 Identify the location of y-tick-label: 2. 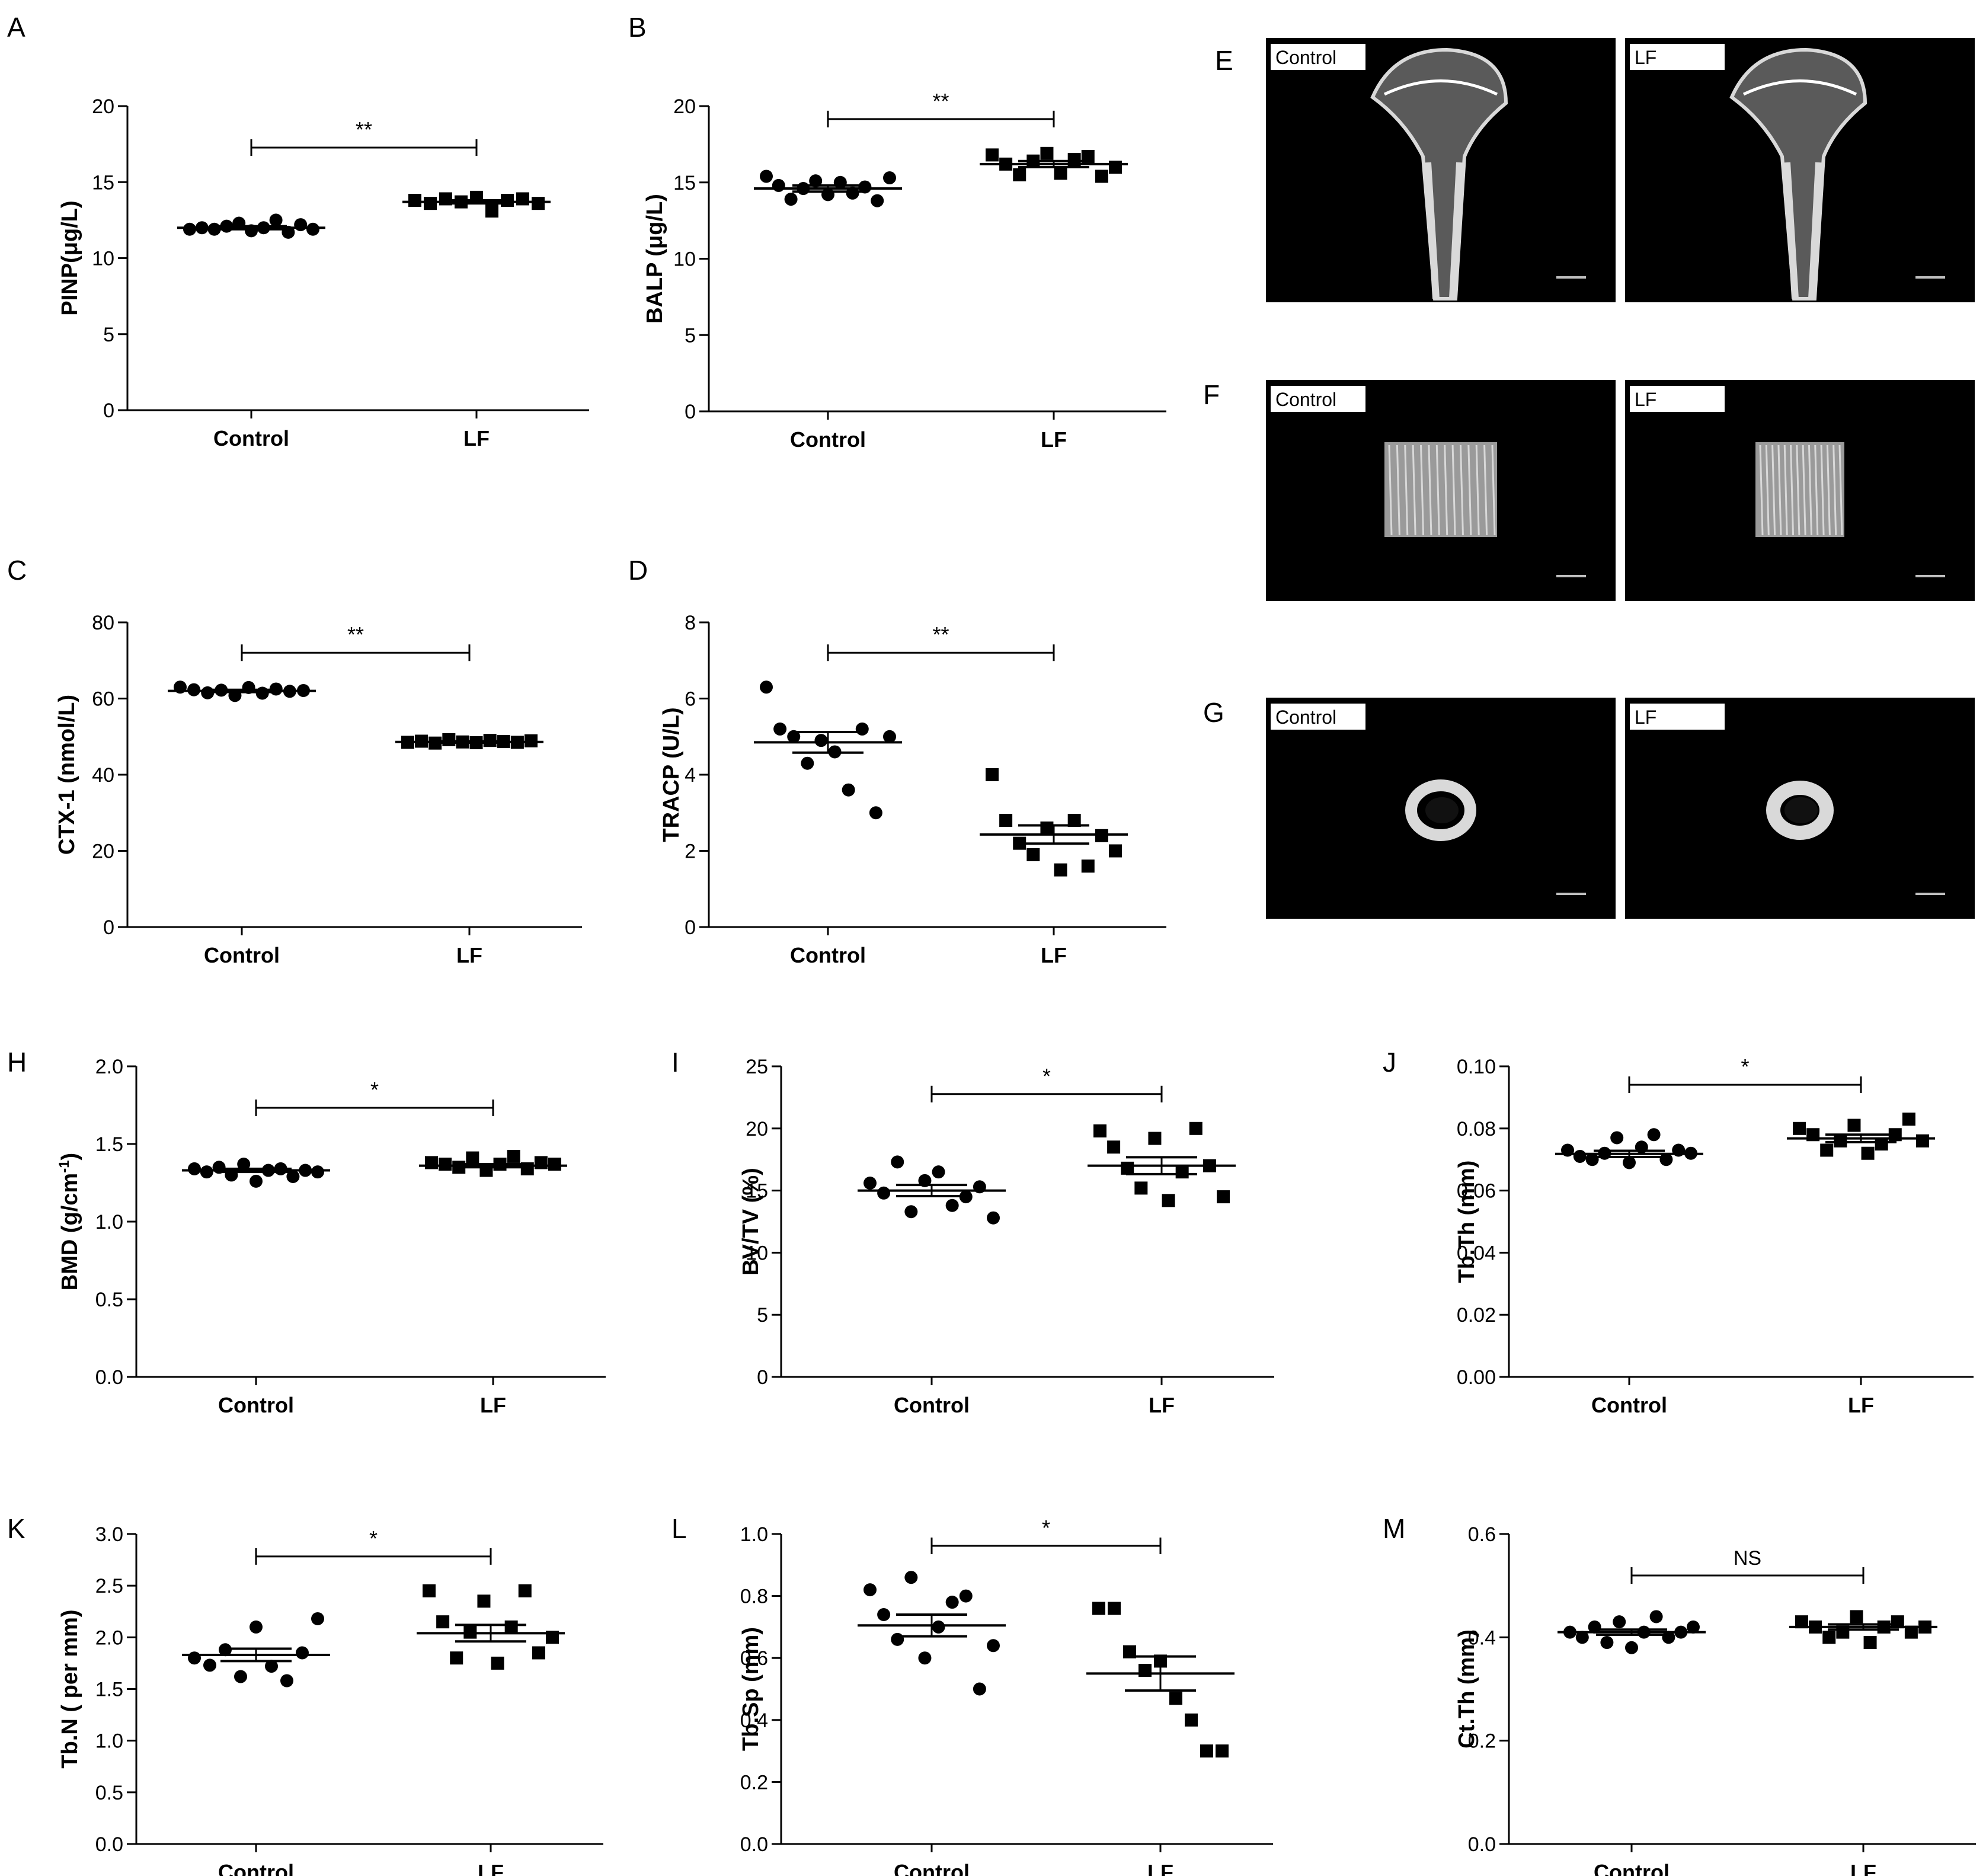
(690, 851).